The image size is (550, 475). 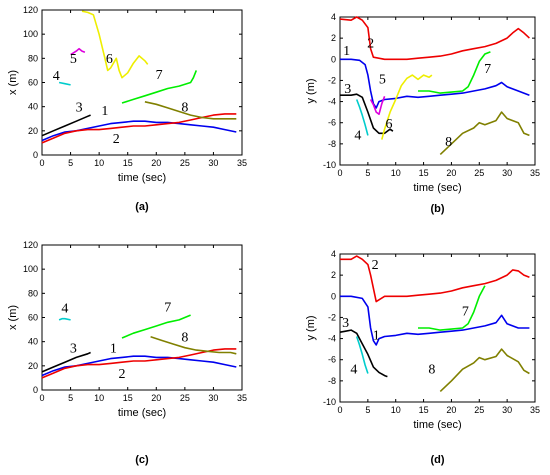 What do you see at coordinates (142, 460) in the screenshot?
I see `panel-caption: (c)` at bounding box center [142, 460].